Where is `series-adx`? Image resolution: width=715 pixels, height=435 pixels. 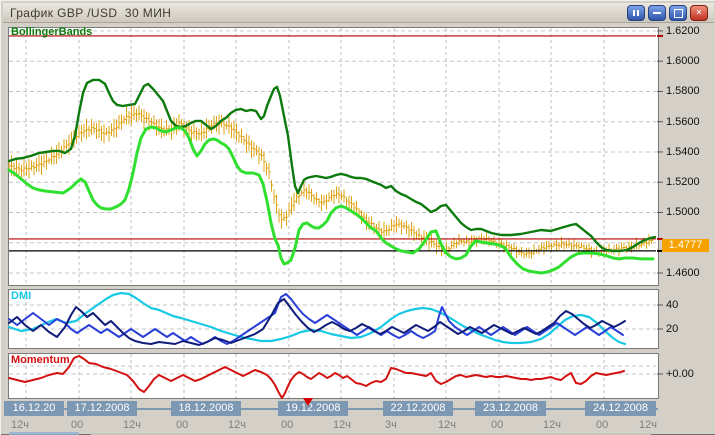
series-adx is located at coordinates (317, 318).